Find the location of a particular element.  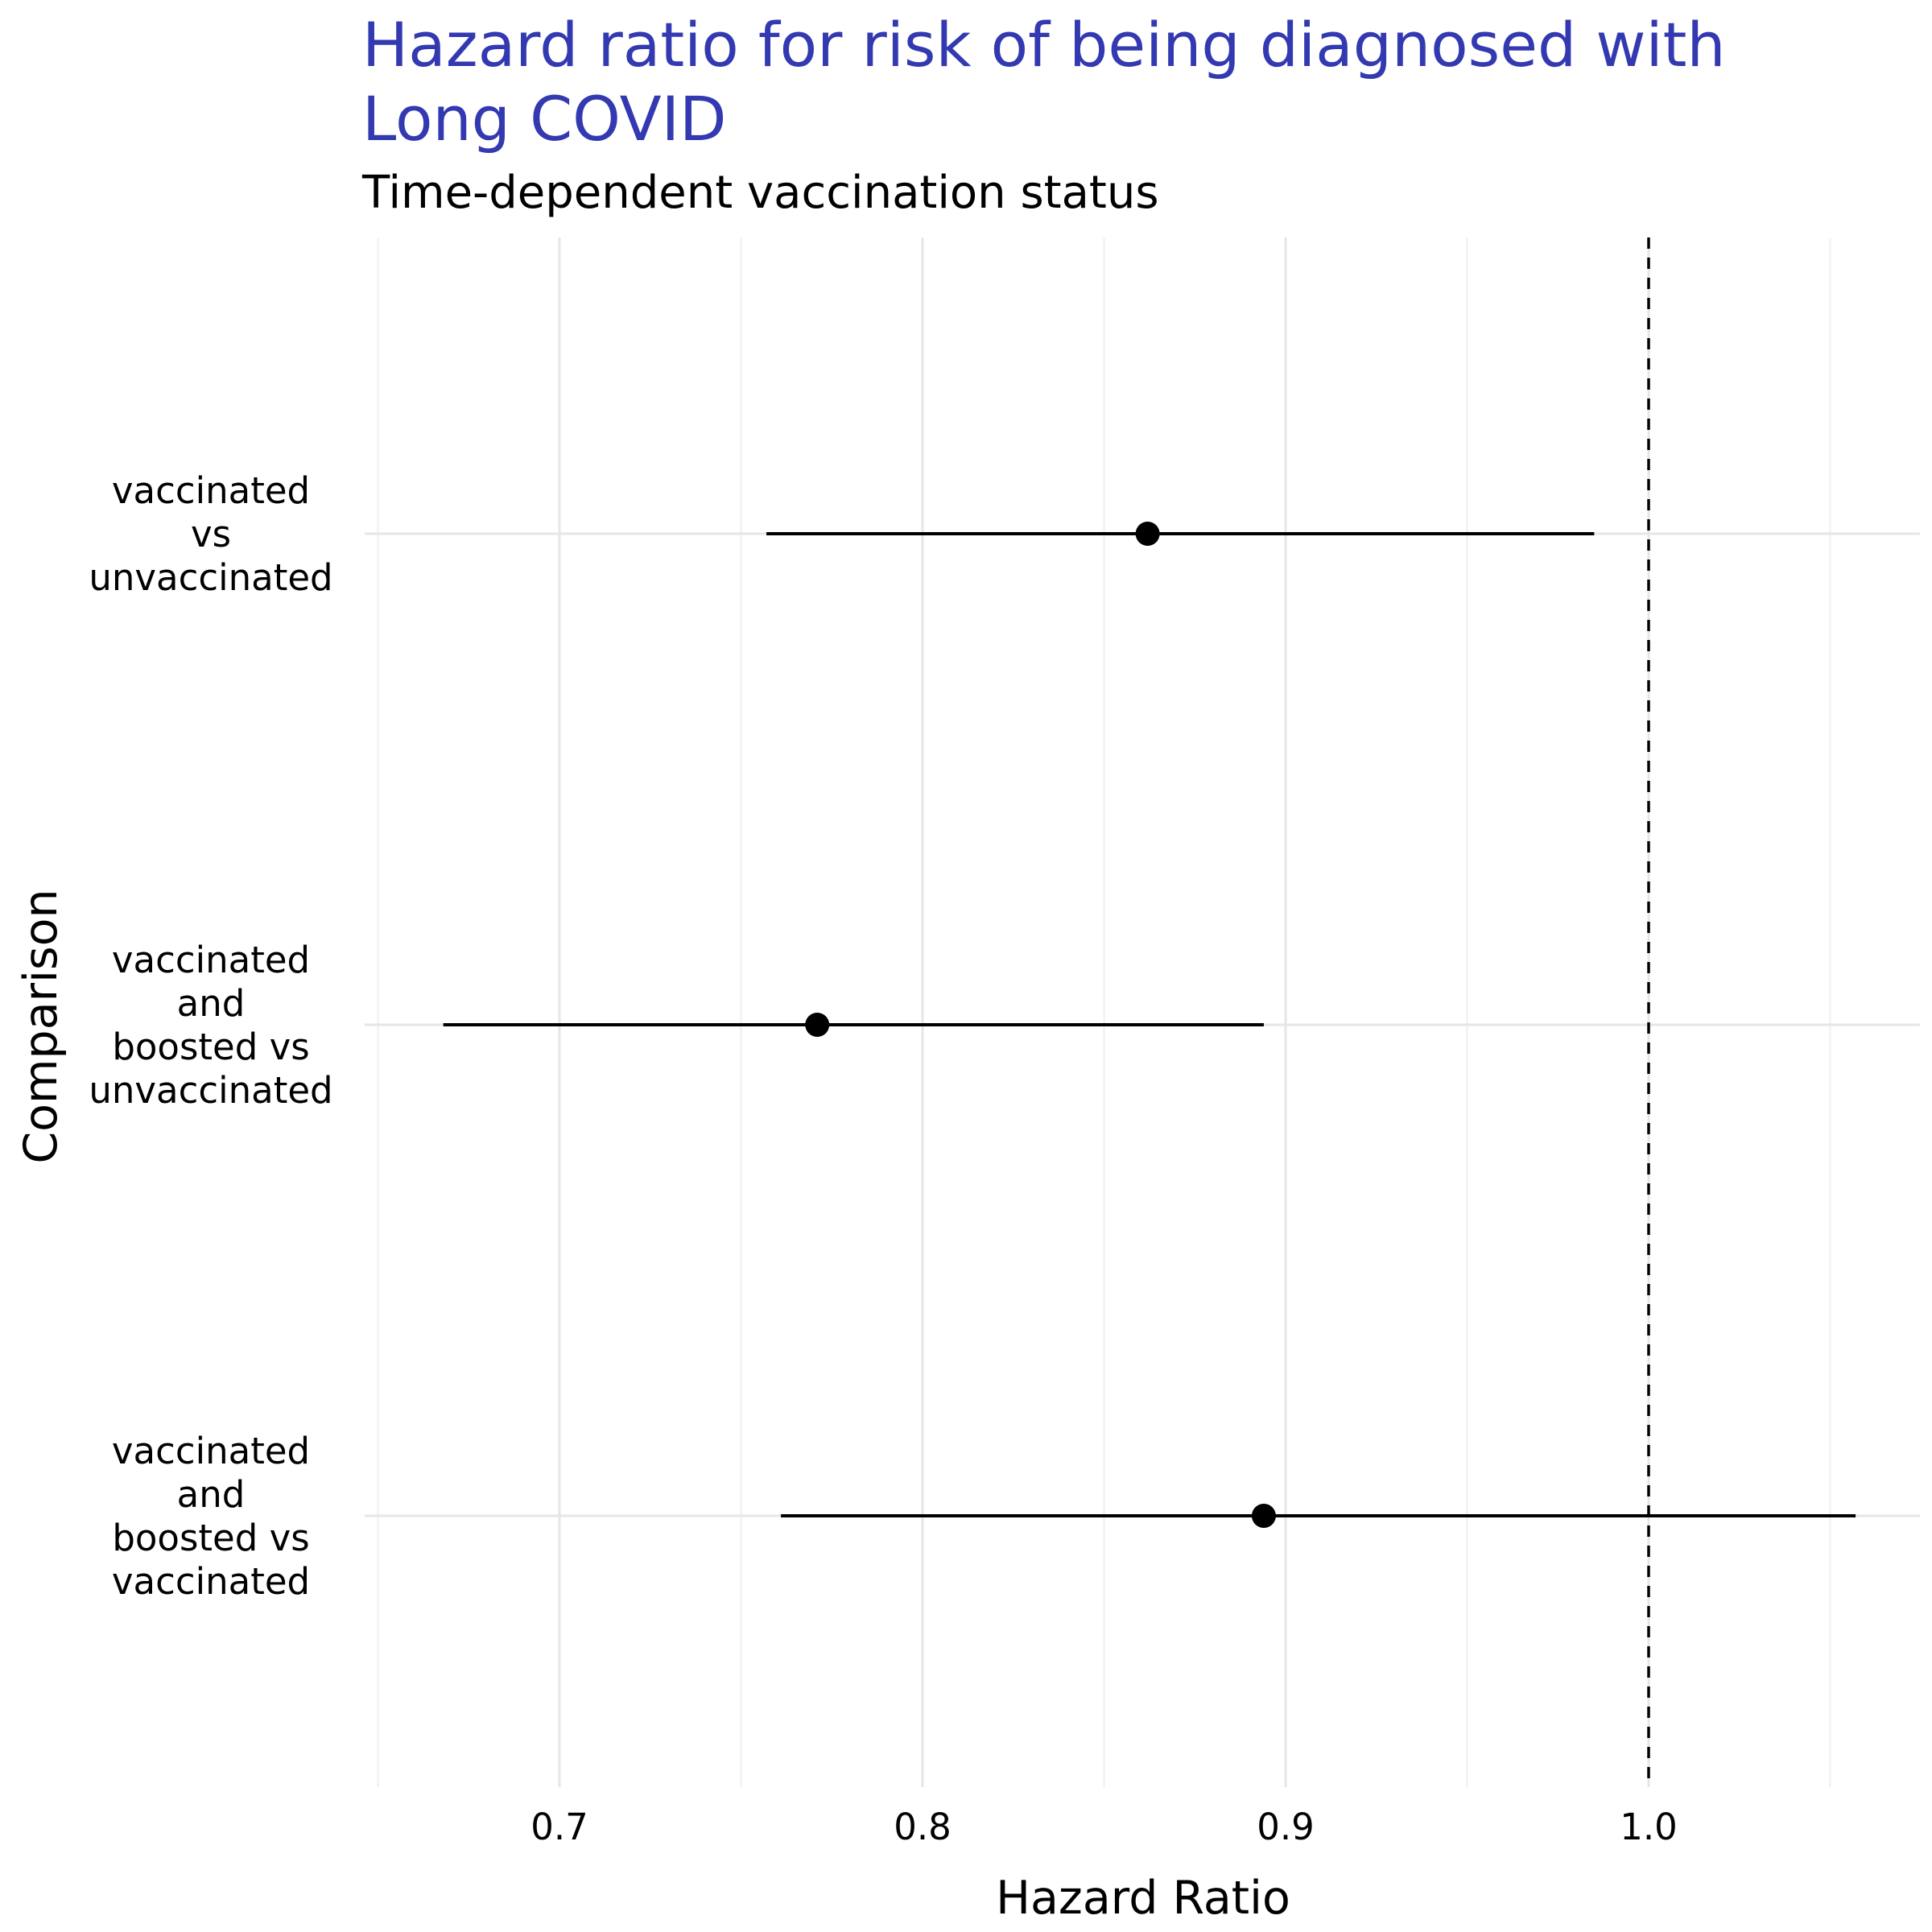

x-tick-label: 0.7 is located at coordinates (559, 1827).